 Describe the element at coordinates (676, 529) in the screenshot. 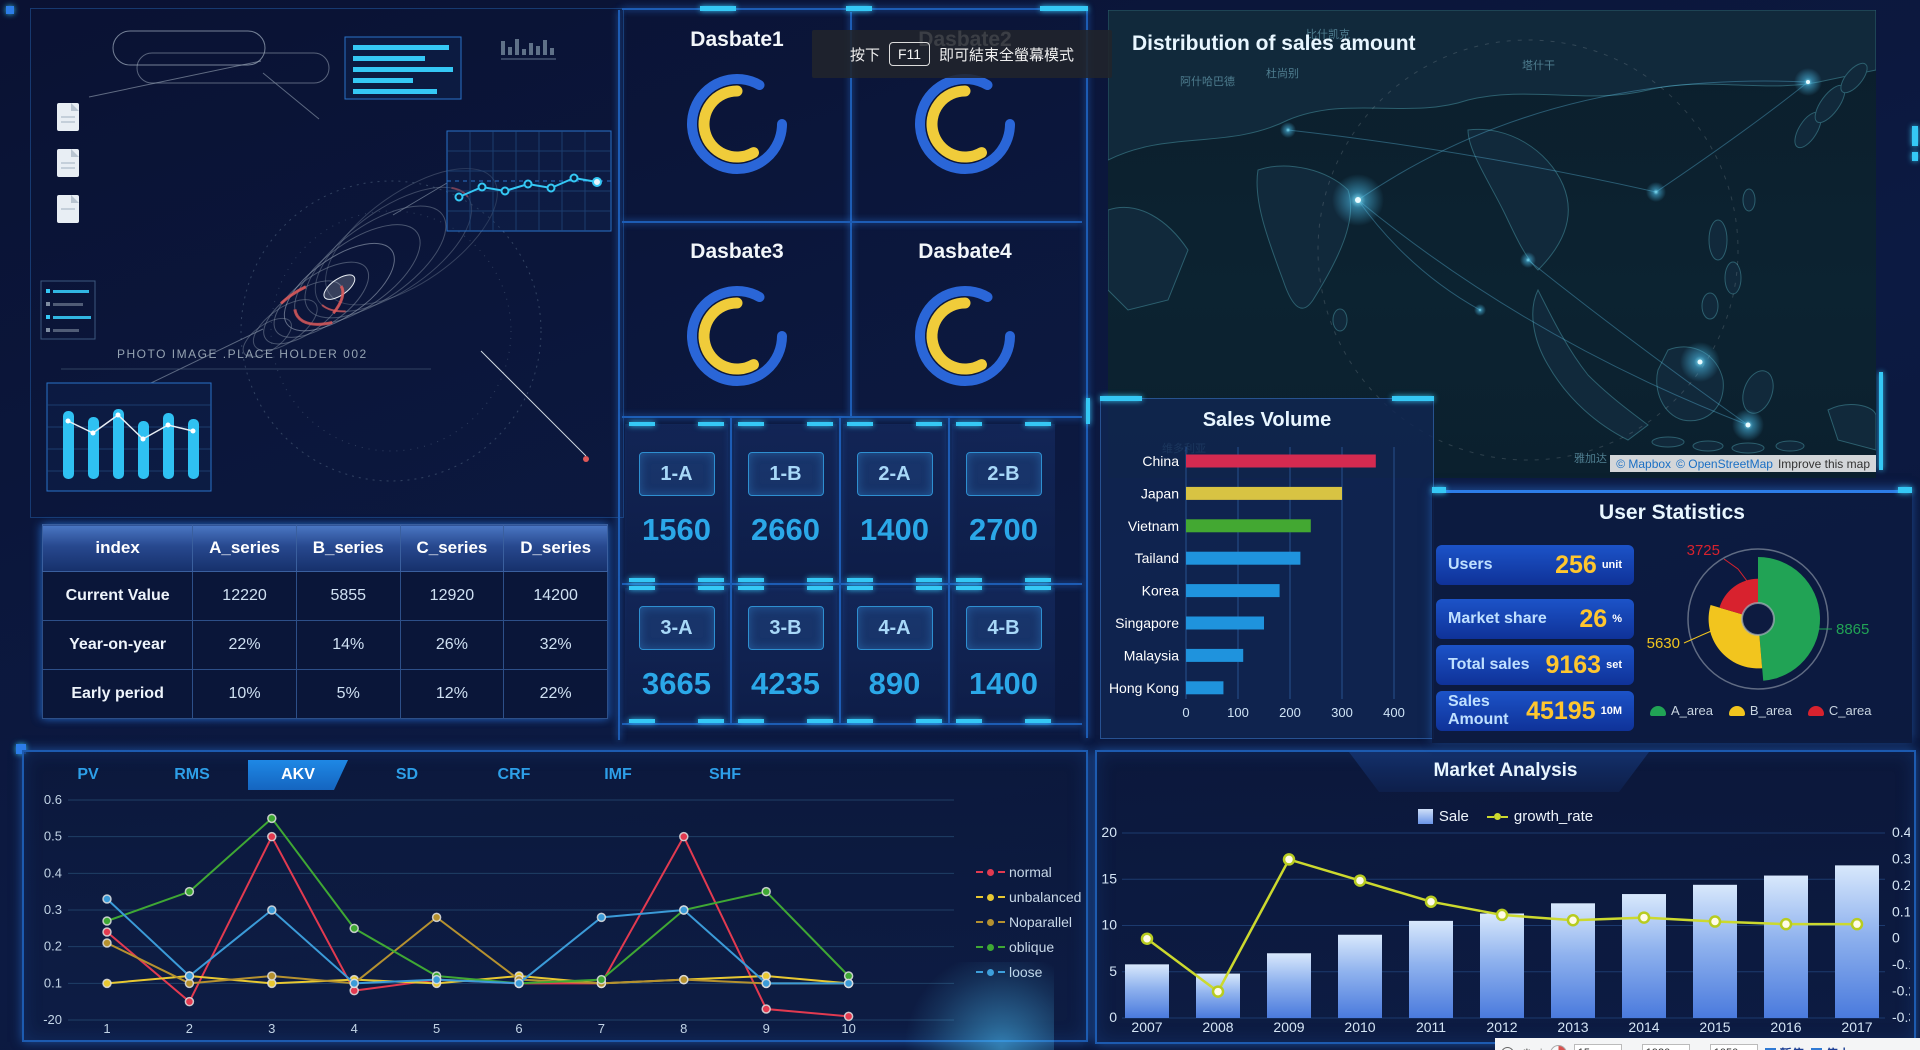

I see `card-value: 1560` at that location.